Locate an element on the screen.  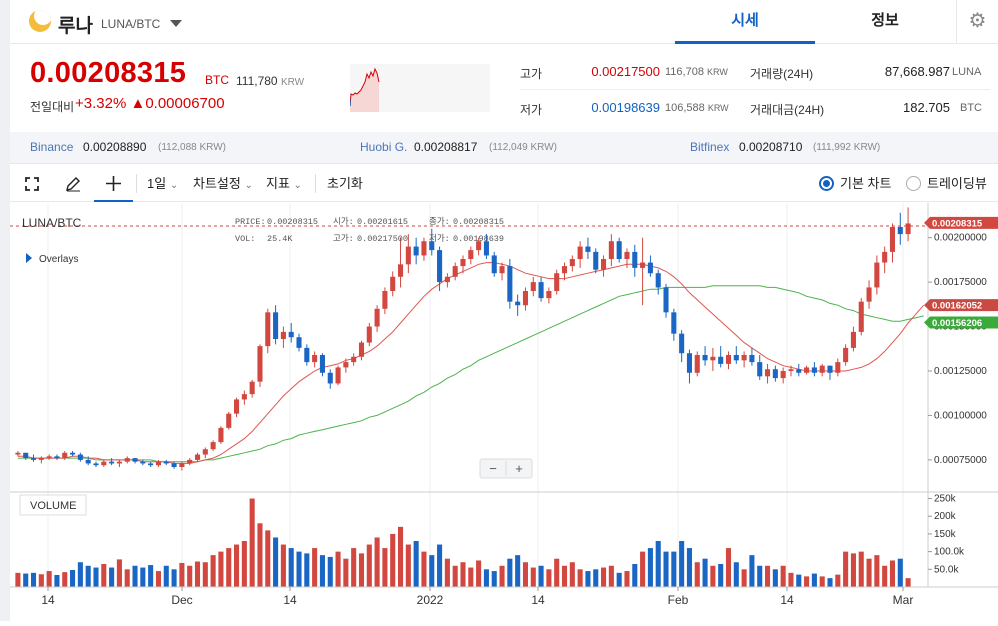
zoom-in-button: + is located at coordinates (519, 468).